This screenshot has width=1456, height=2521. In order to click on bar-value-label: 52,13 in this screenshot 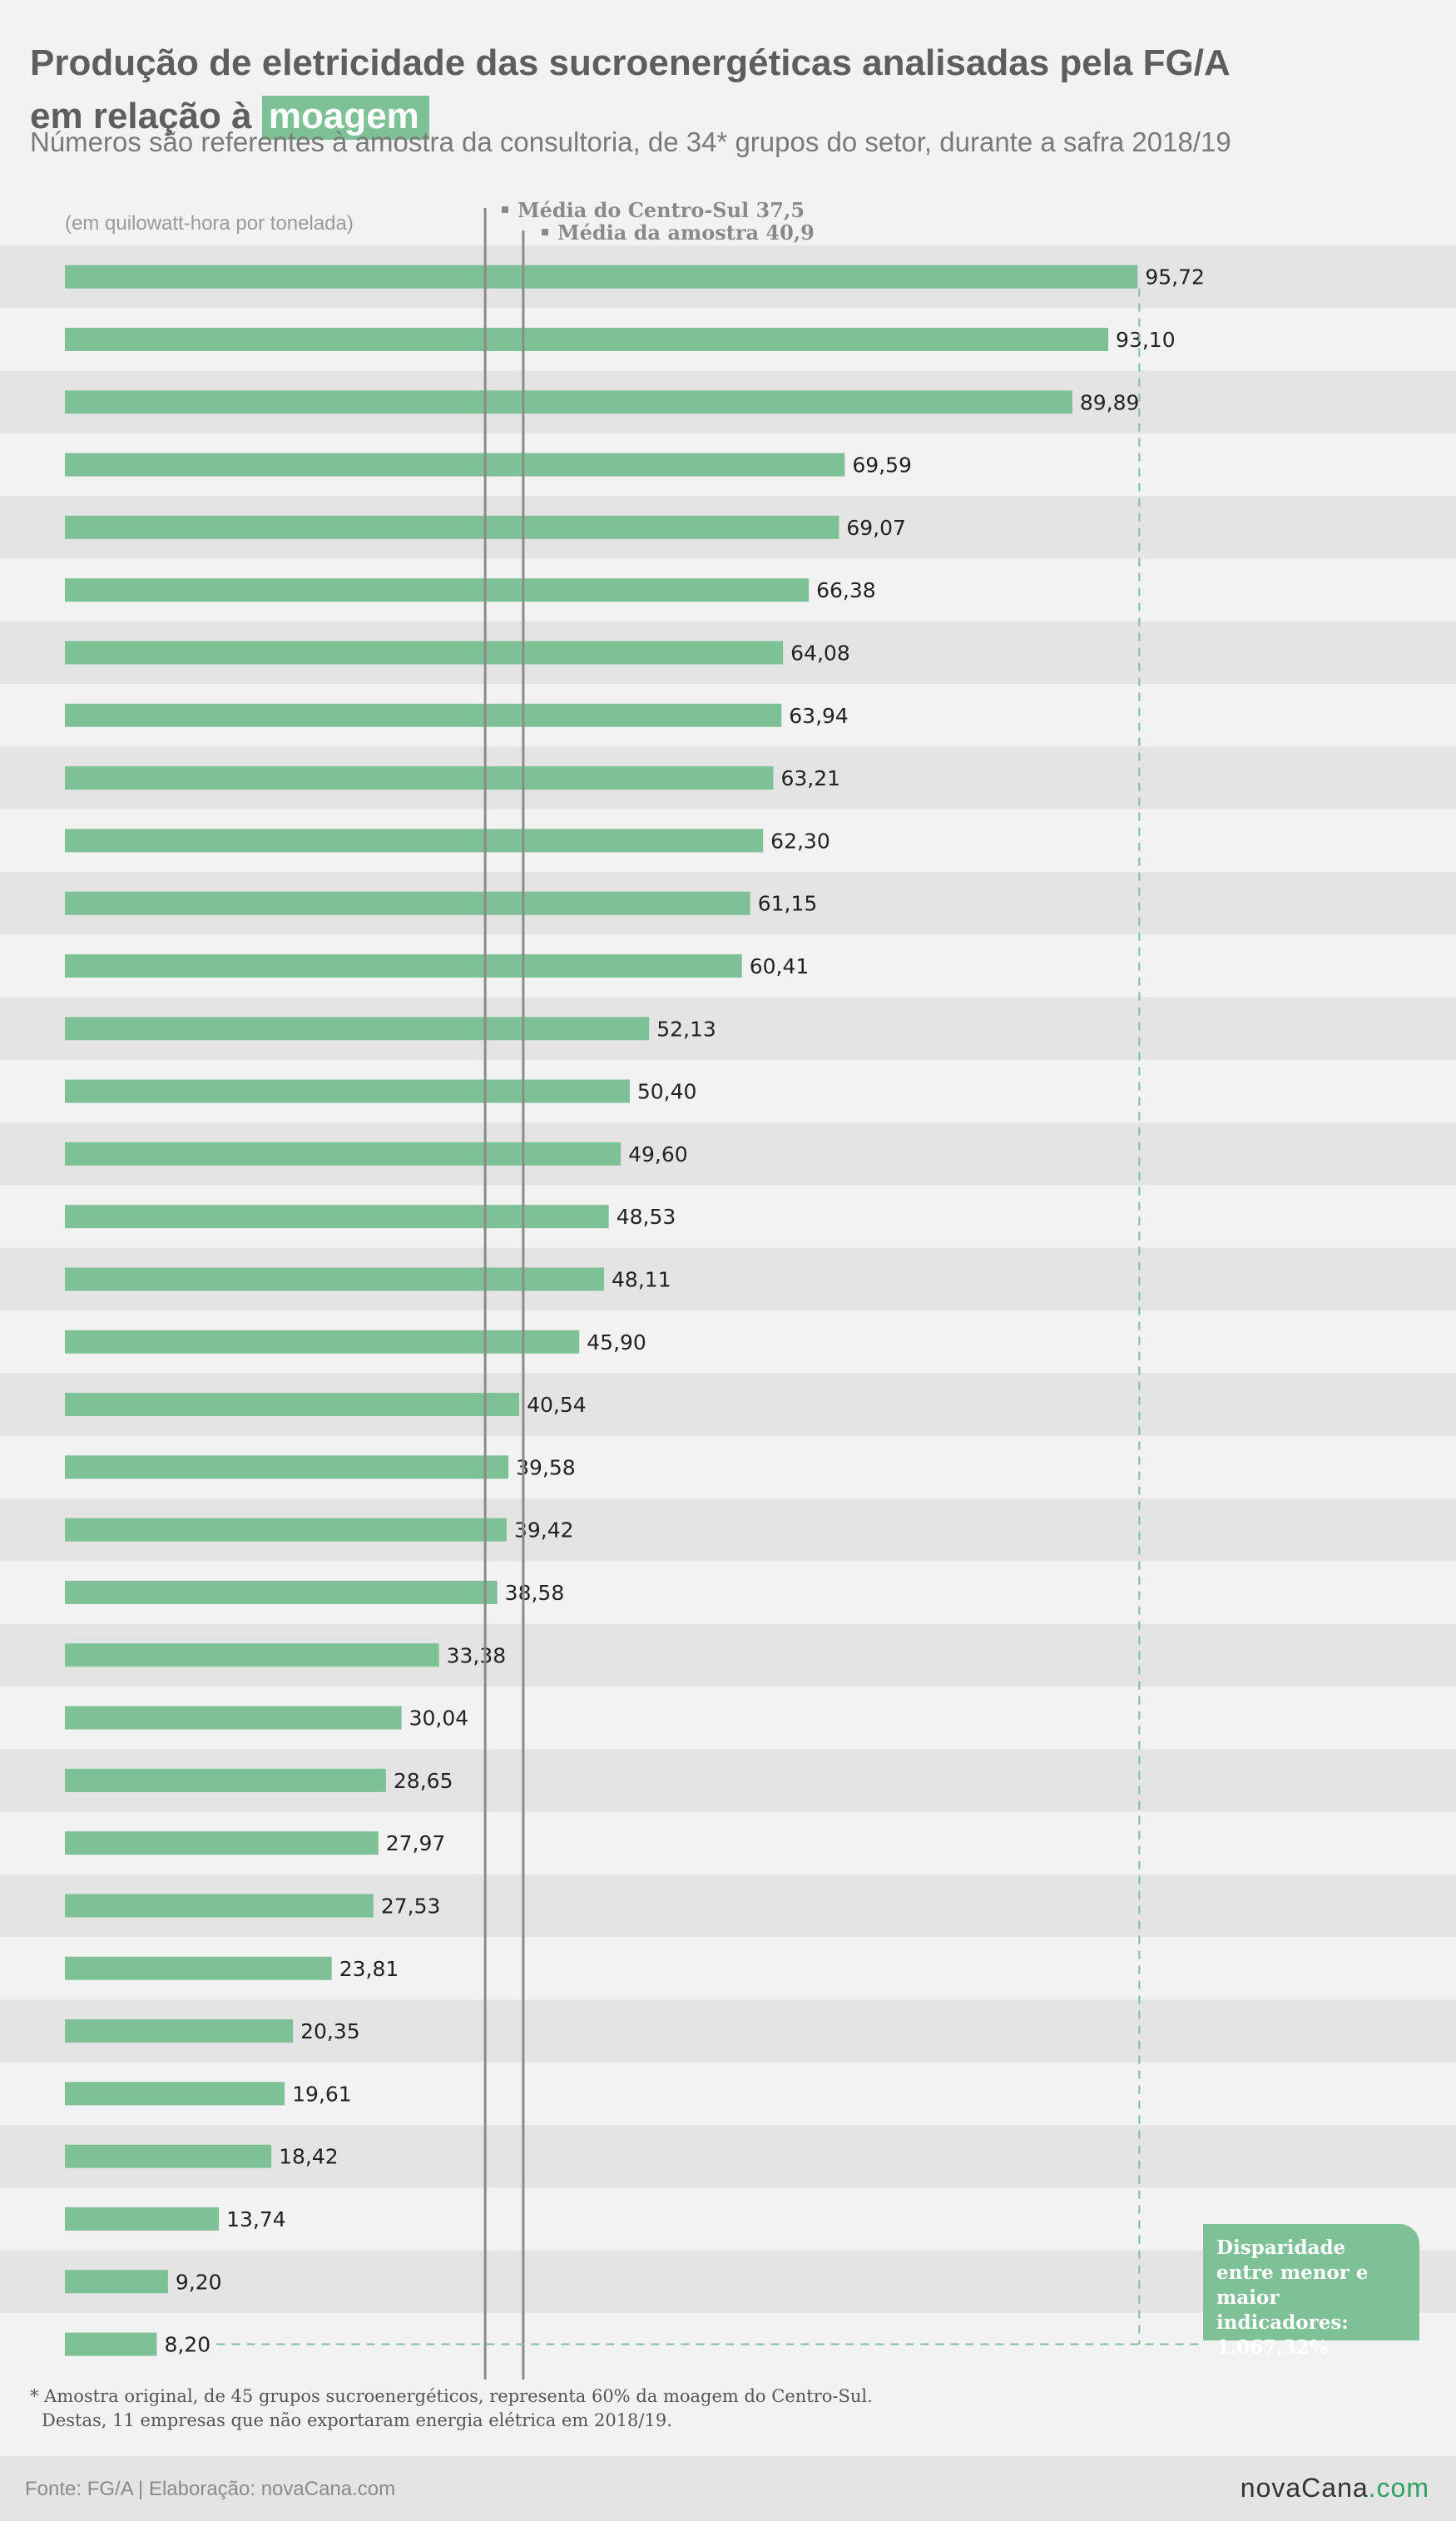, I will do `click(686, 1029)`.